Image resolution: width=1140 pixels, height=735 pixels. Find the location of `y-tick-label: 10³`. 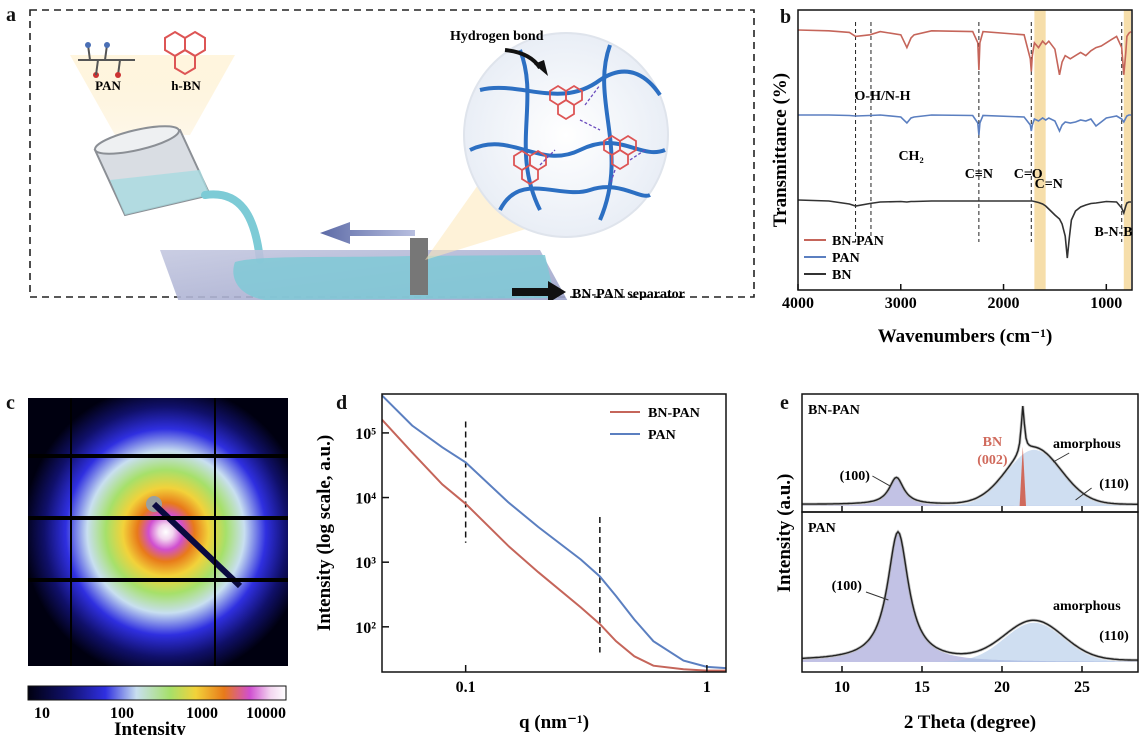

y-tick-label: 10³ is located at coordinates (365, 563).